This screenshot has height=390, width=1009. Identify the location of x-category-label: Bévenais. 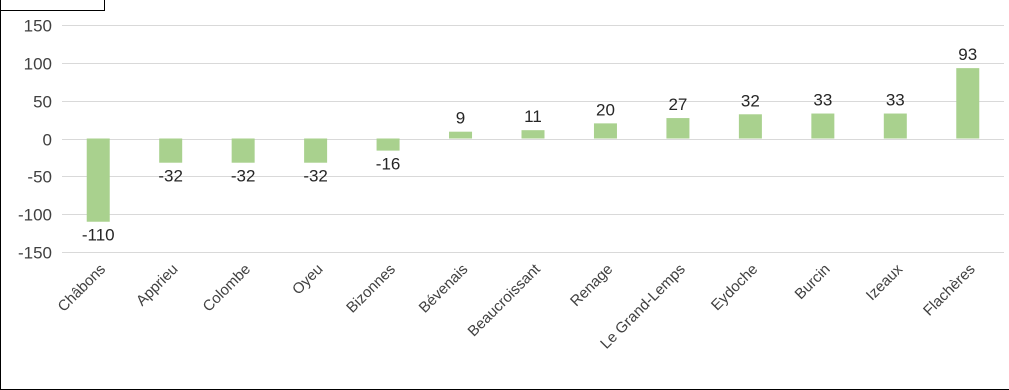
(444, 289).